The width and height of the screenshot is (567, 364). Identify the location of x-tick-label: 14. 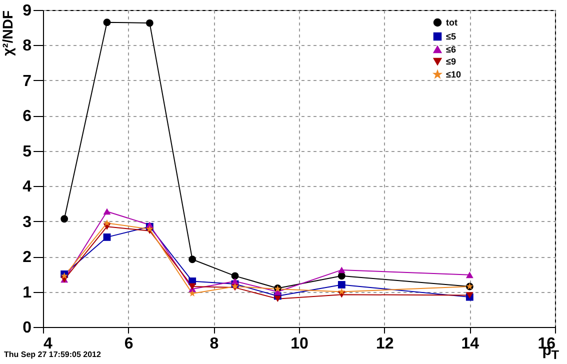
(470, 344).